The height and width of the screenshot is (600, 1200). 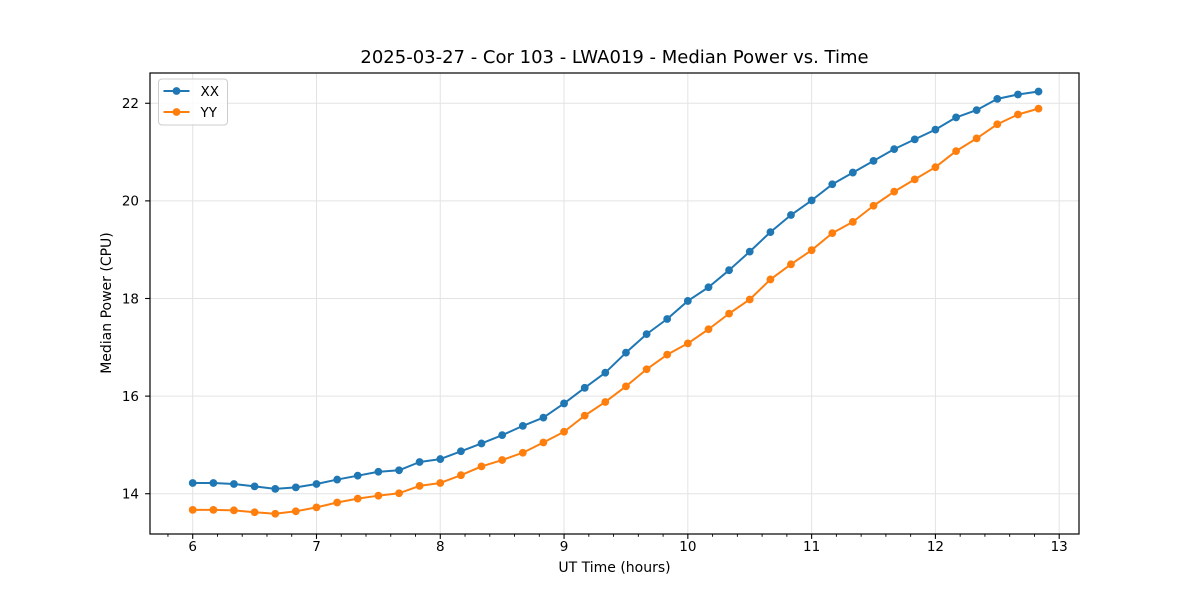 I want to click on x-tick-label: 9, so click(x=564, y=547).